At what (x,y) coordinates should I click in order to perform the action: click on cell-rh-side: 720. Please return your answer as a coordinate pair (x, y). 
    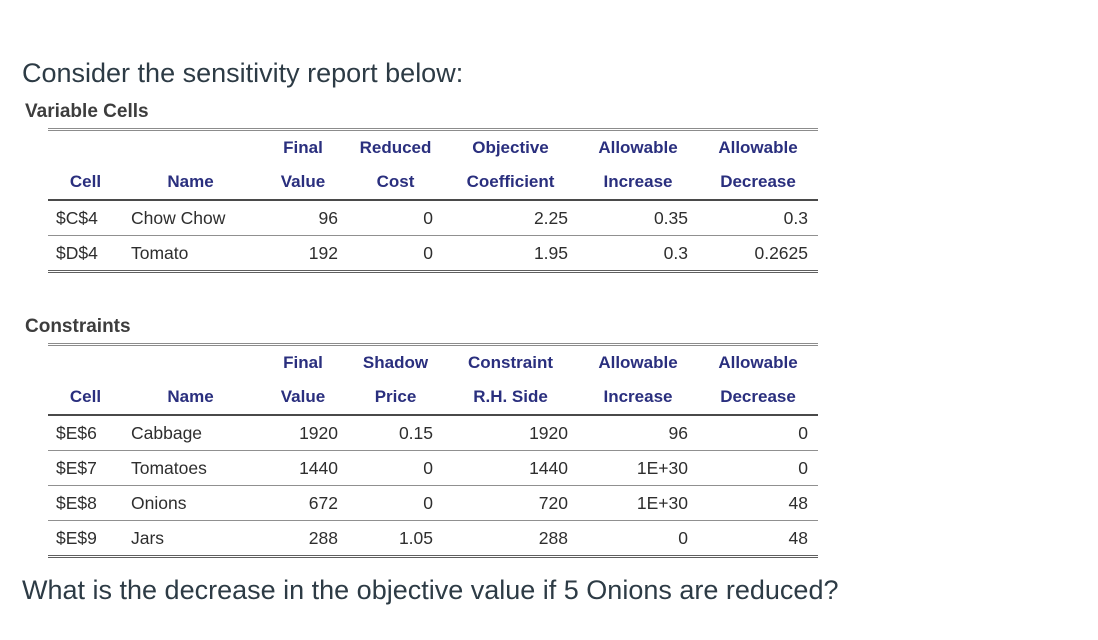
    Looking at the image, I should click on (510, 503).